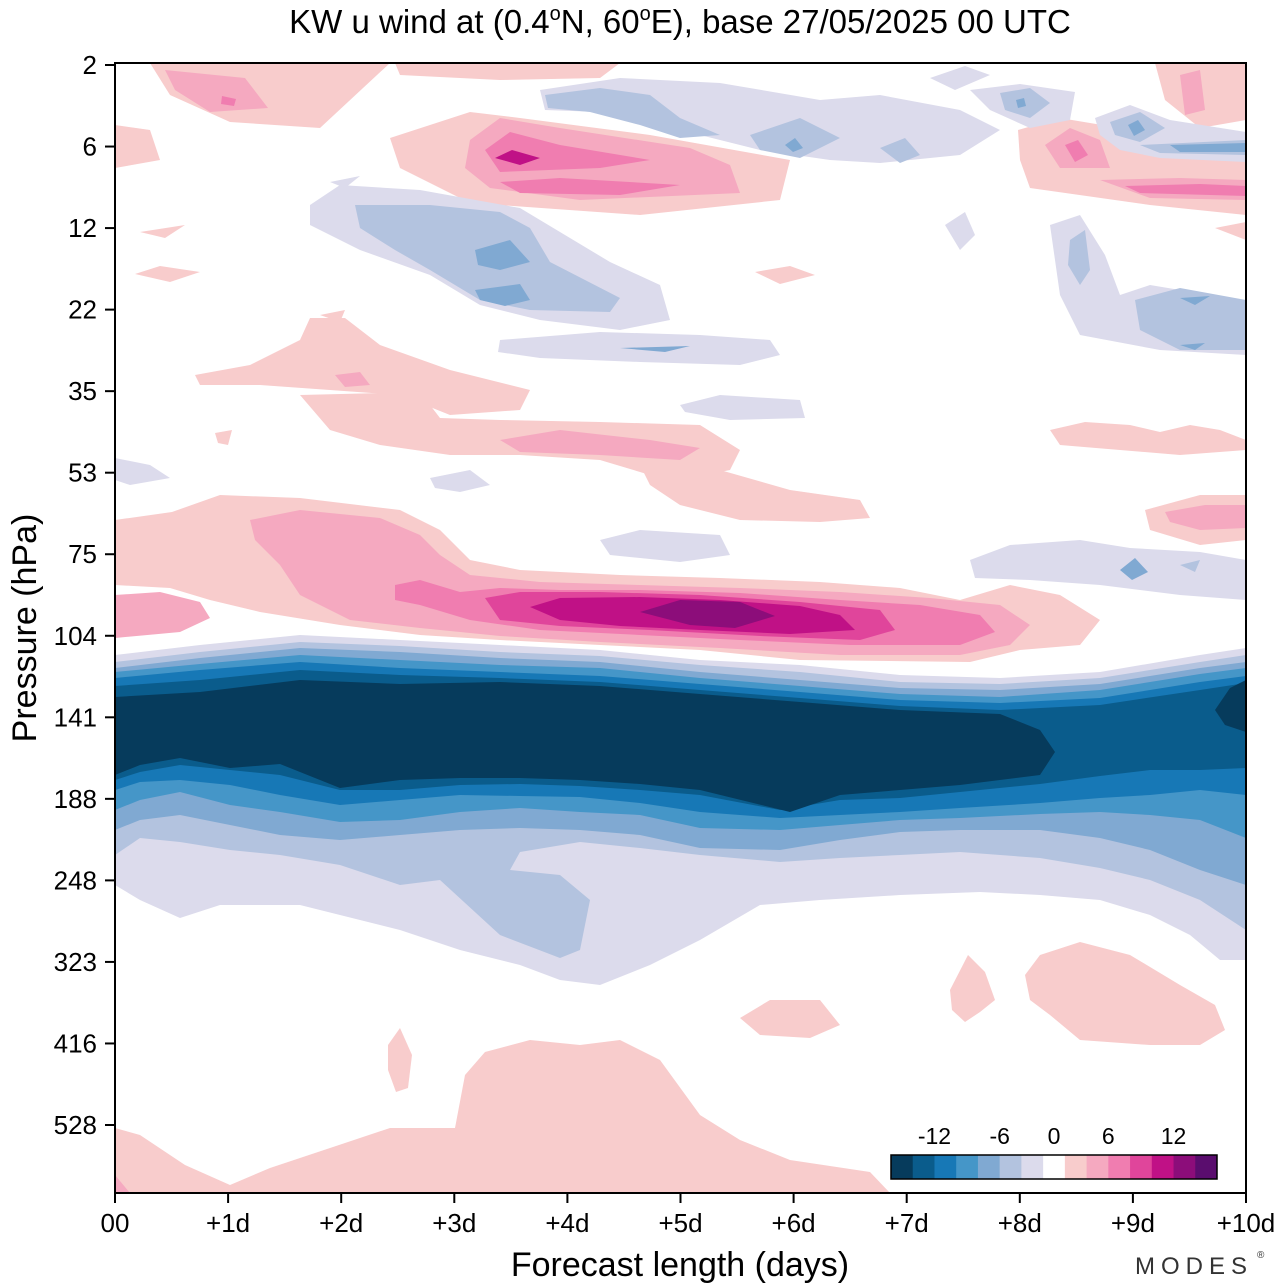  Describe the element at coordinates (999, 1136) in the screenshot. I see `colorbar-tick-label: -6` at that location.